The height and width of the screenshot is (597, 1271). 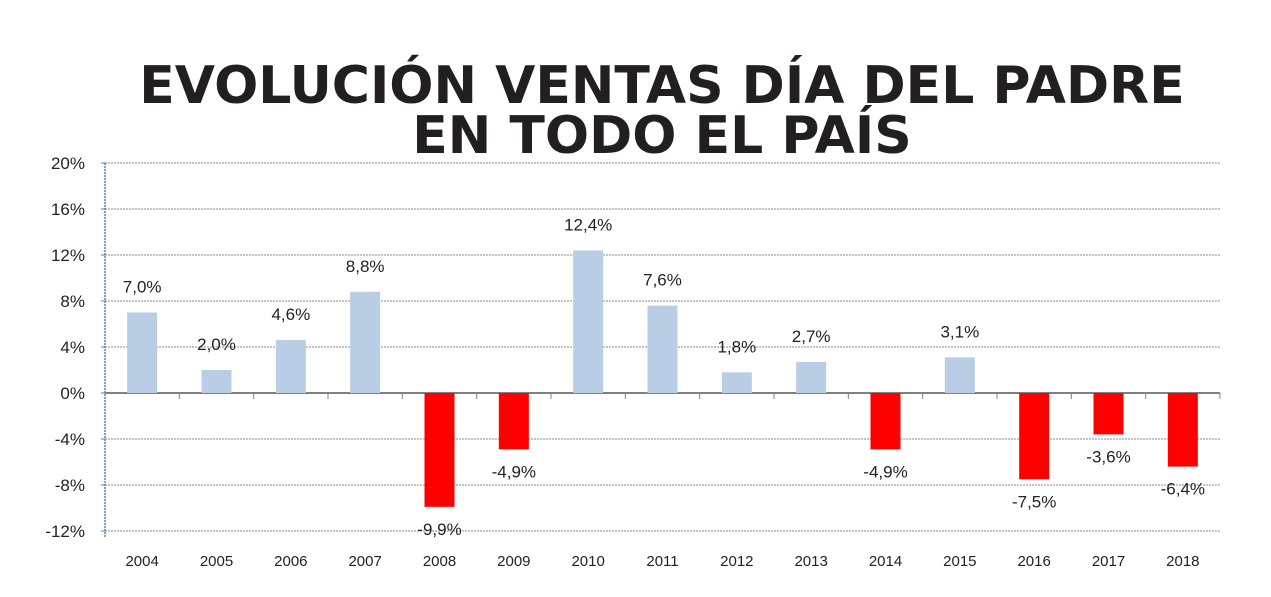 What do you see at coordinates (72, 393) in the screenshot?
I see `y-tick-label: 0%` at bounding box center [72, 393].